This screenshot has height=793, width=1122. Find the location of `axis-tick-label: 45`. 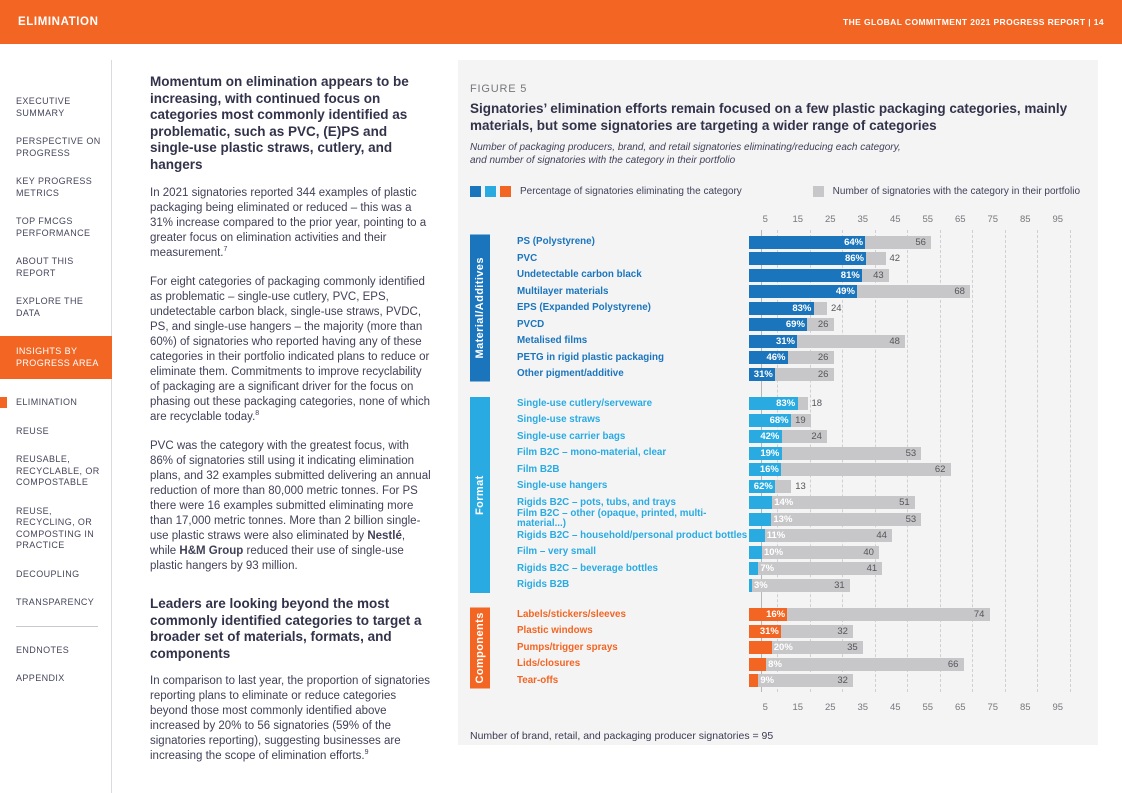

axis-tick-label: 45 is located at coordinates (895, 219).